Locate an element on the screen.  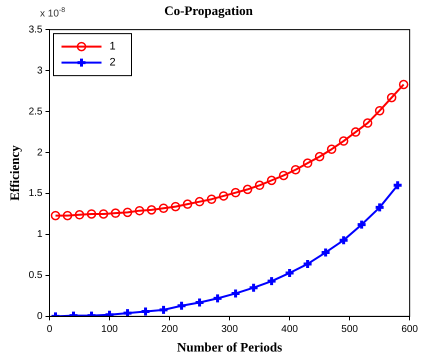
y-tick-label: 1 is located at coordinates (39, 234).